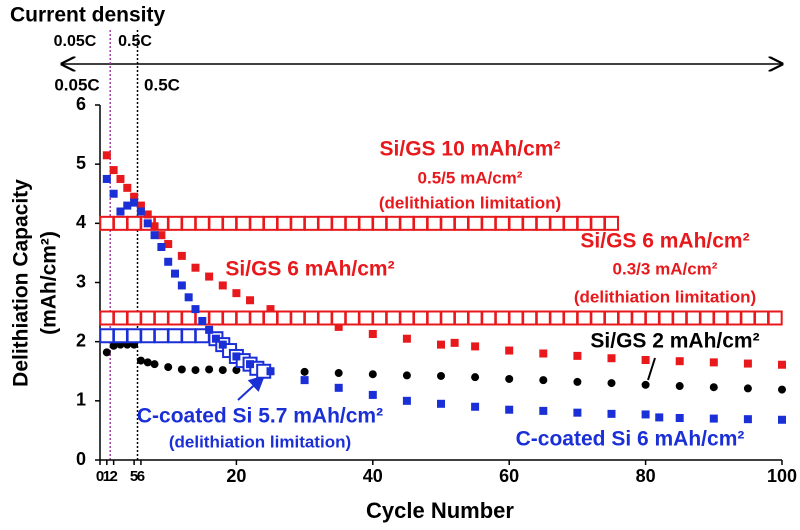 The height and width of the screenshot is (530, 800). I want to click on label-pointer, so click(251, 388).